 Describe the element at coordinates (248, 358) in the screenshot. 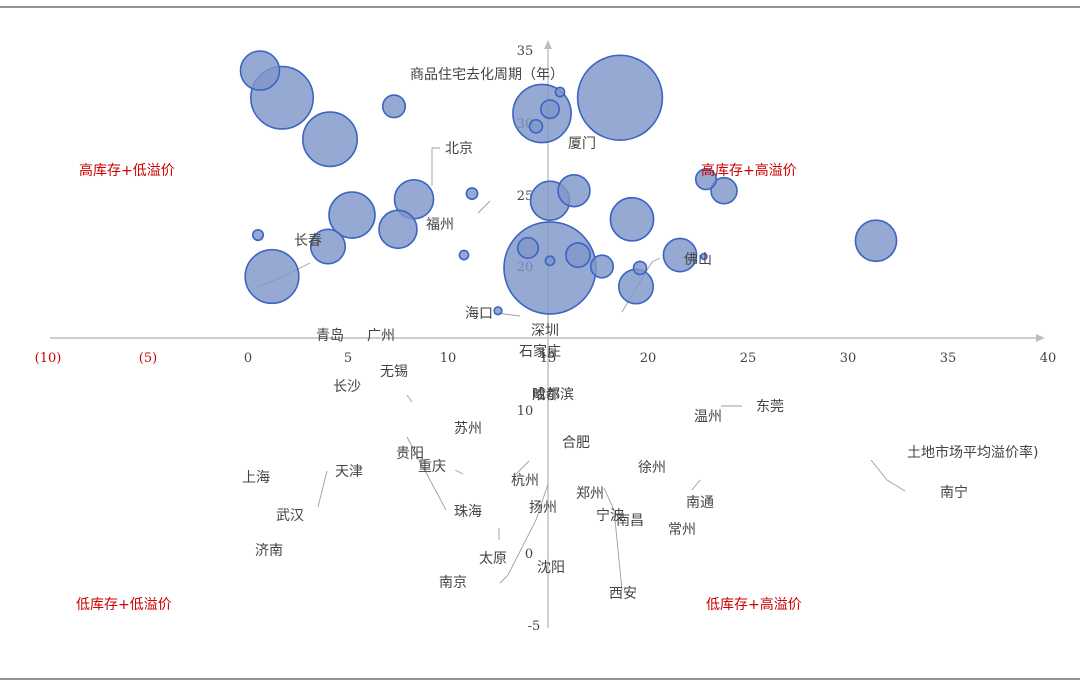

I see `x-tick-label: 0` at that location.